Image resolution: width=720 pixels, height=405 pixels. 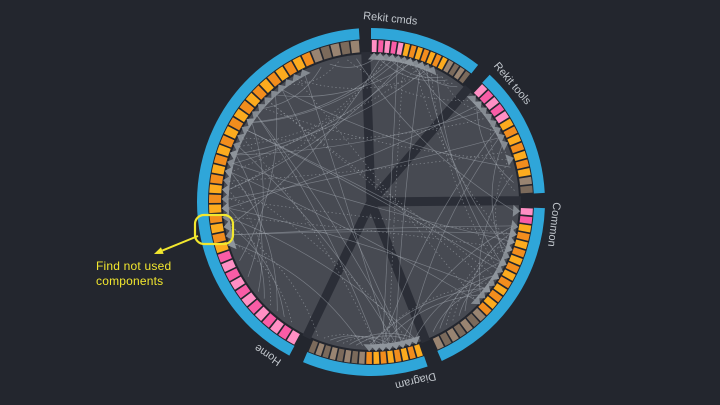 I want to click on feature-ring-rekit-cmds, so click(x=424, y=51).